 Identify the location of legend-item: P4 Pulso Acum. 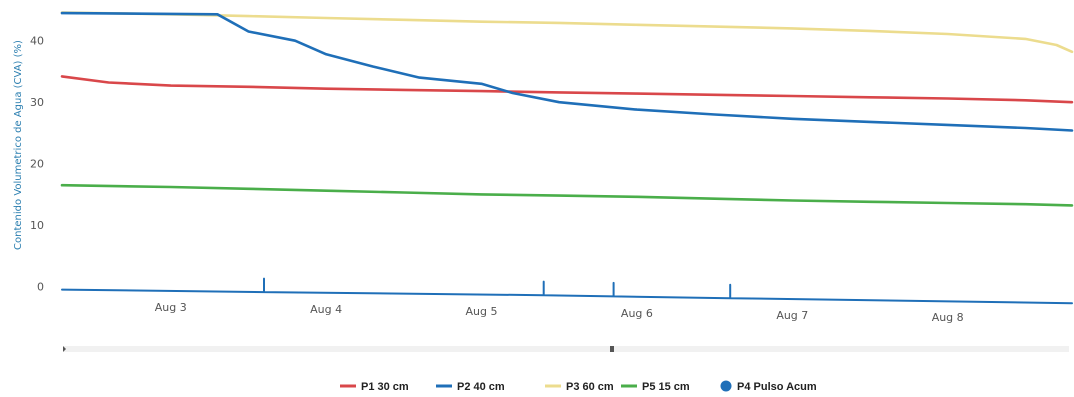
(768, 387).